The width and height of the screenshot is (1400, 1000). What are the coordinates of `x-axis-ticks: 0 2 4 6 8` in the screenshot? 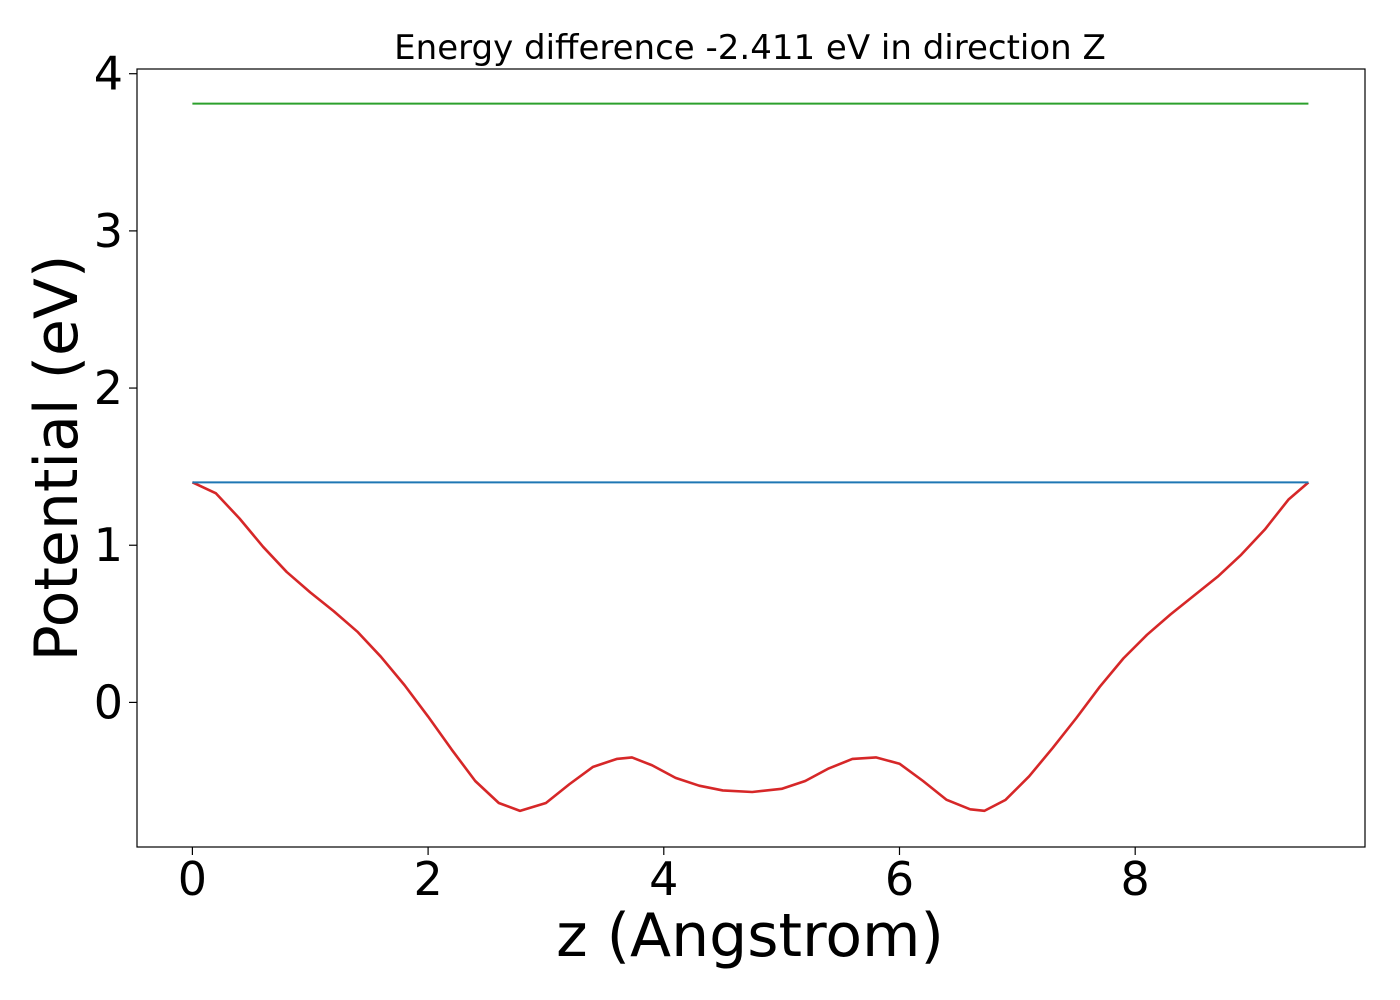 It's located at (664, 876).